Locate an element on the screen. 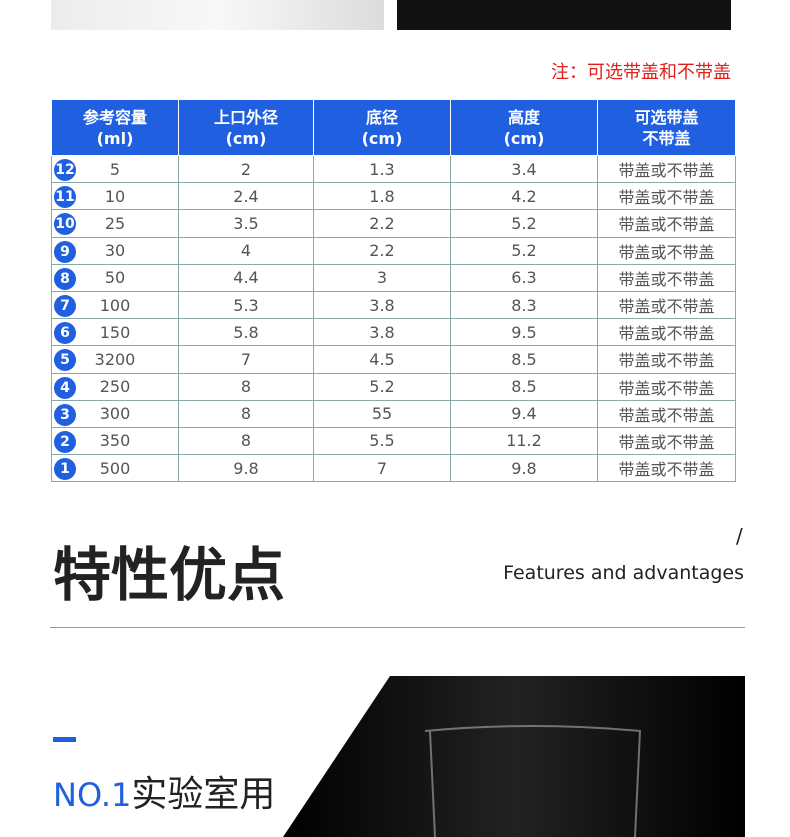  header-text: 上口外径 is located at coordinates (245, 117).